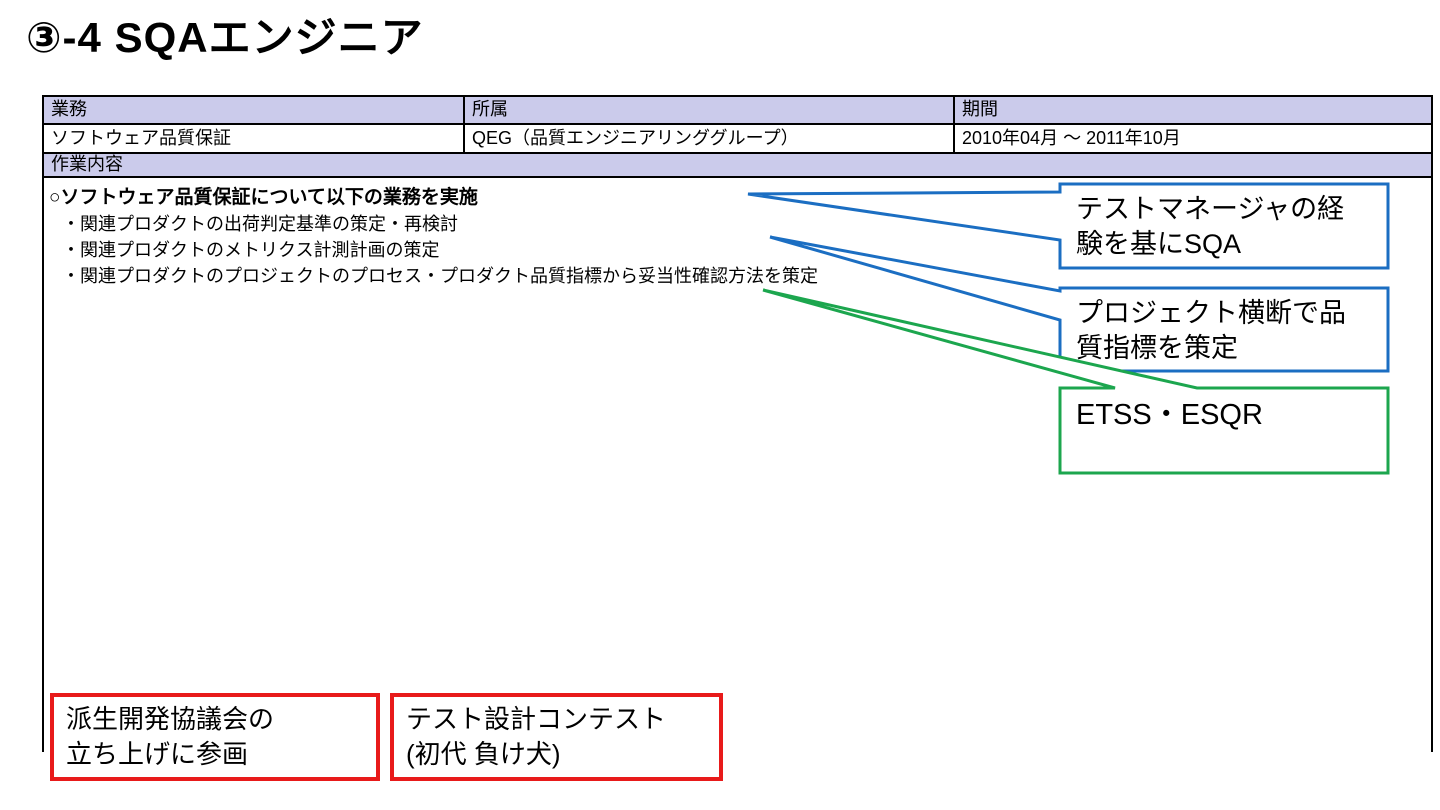  Describe the element at coordinates (1211, 313) in the screenshot. I see `callout-line: プロジェクト横断で品` at that location.